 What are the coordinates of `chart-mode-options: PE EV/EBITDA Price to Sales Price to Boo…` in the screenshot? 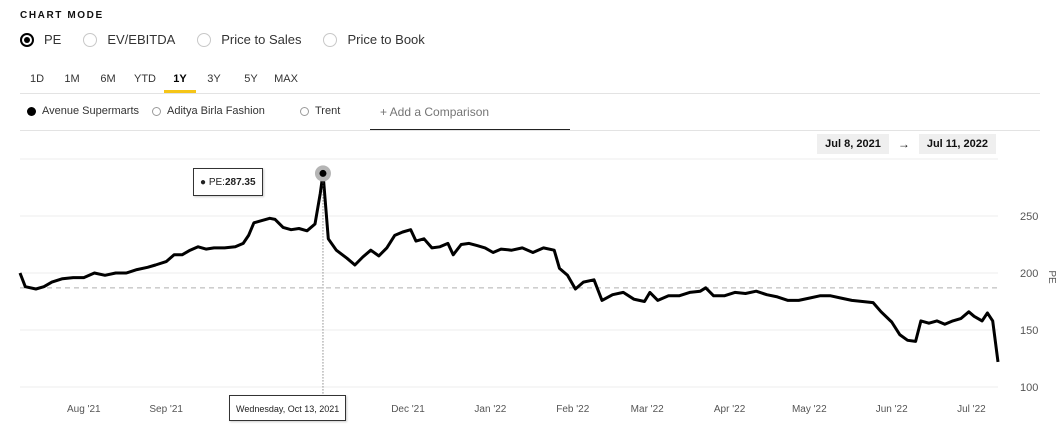 It's located at (233, 39).